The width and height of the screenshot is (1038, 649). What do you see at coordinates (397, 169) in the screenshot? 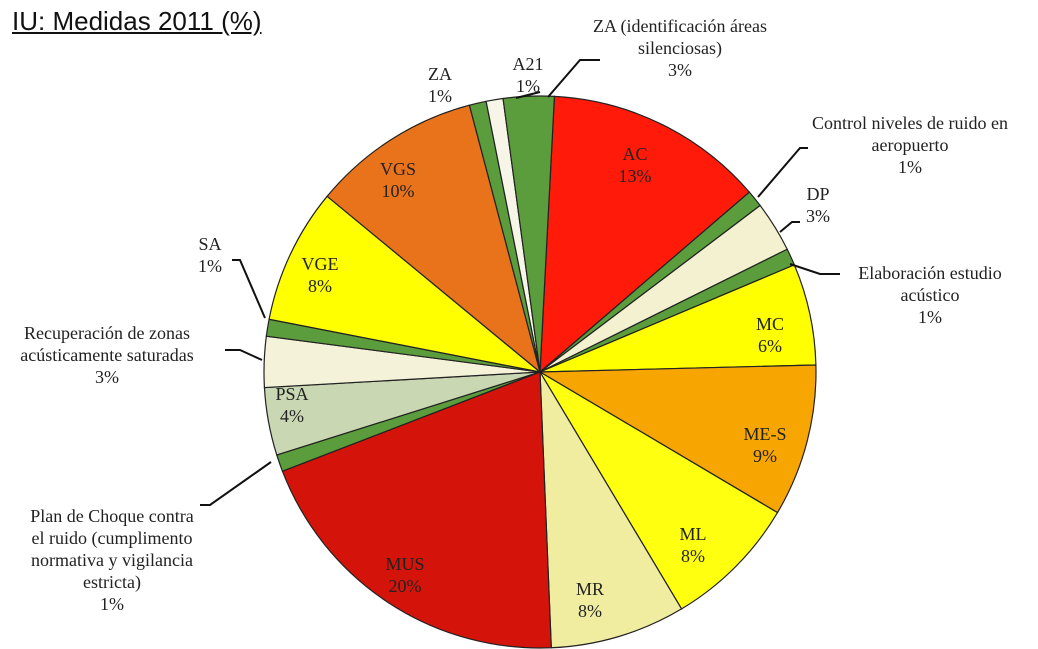
I see `slice-name: VGS` at bounding box center [397, 169].